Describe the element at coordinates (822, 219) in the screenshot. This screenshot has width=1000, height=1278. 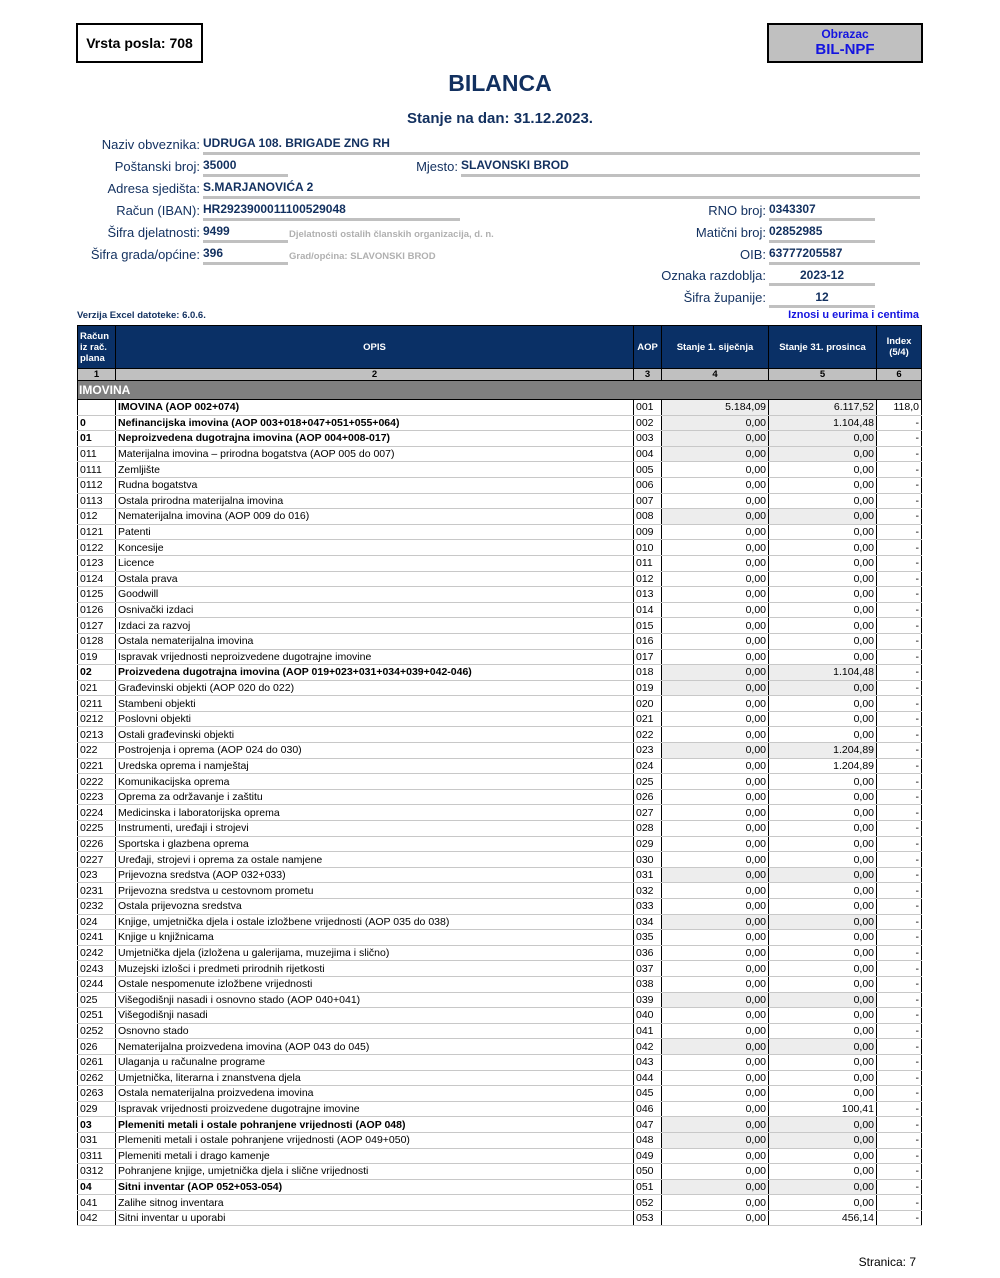
I see `rno-underline` at that location.